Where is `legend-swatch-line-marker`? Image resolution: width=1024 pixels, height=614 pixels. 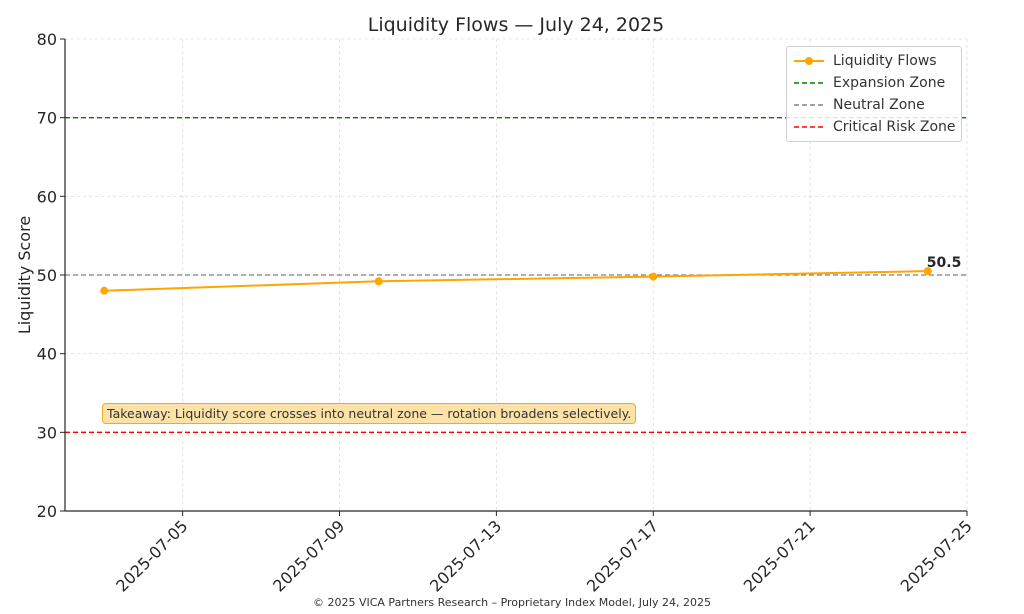 legend-swatch-line-marker is located at coordinates (809, 61).